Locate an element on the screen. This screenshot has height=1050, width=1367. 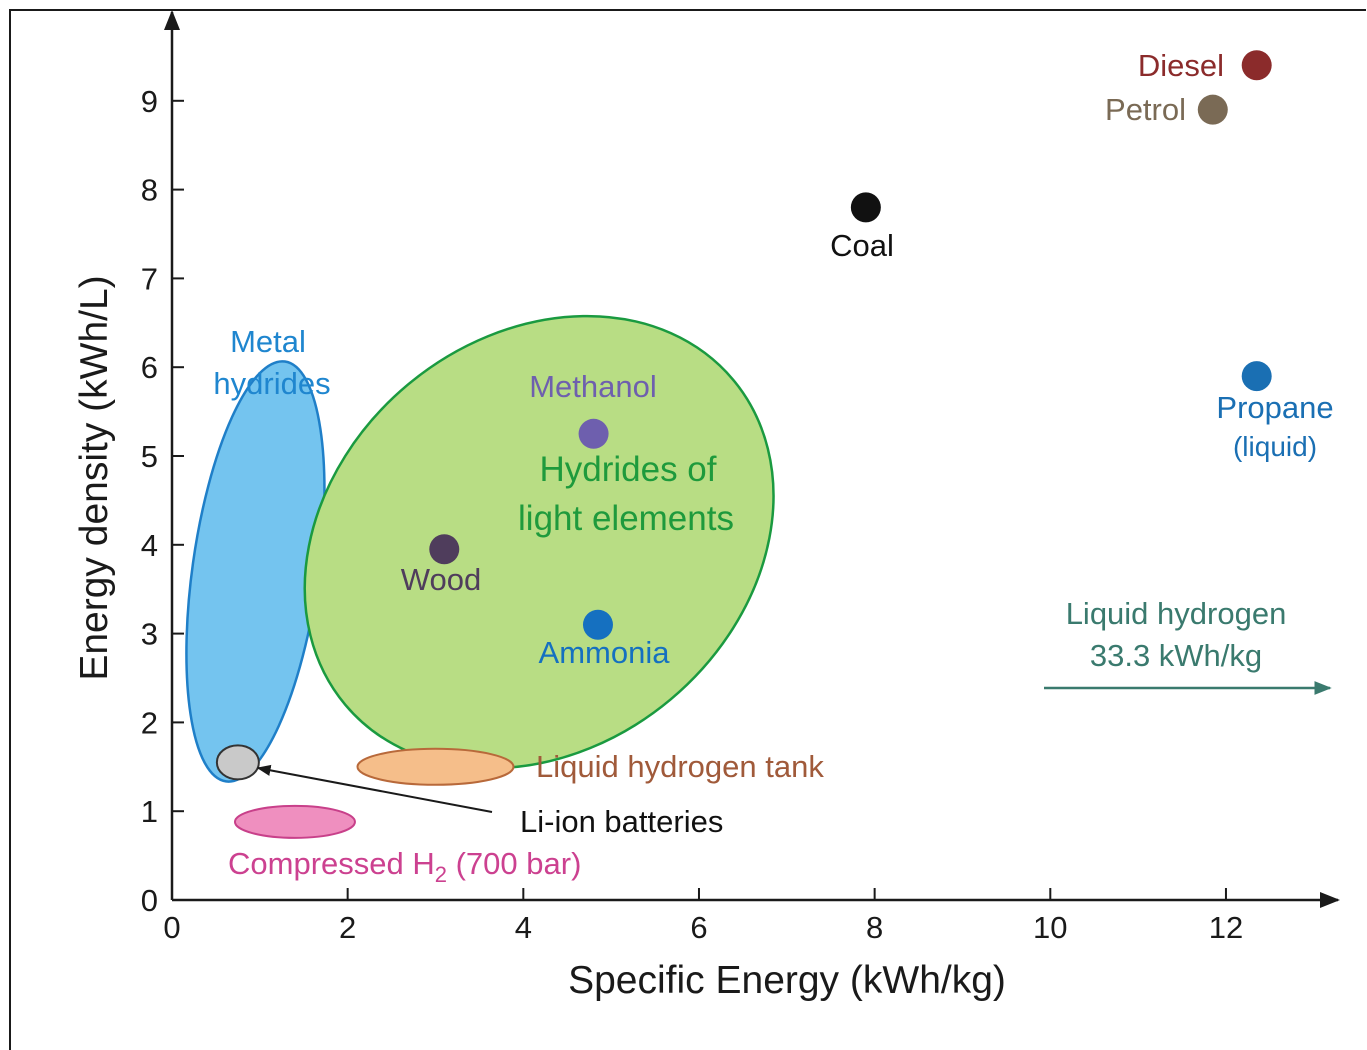
methanol-label: Methanol is located at coordinates (593, 386).